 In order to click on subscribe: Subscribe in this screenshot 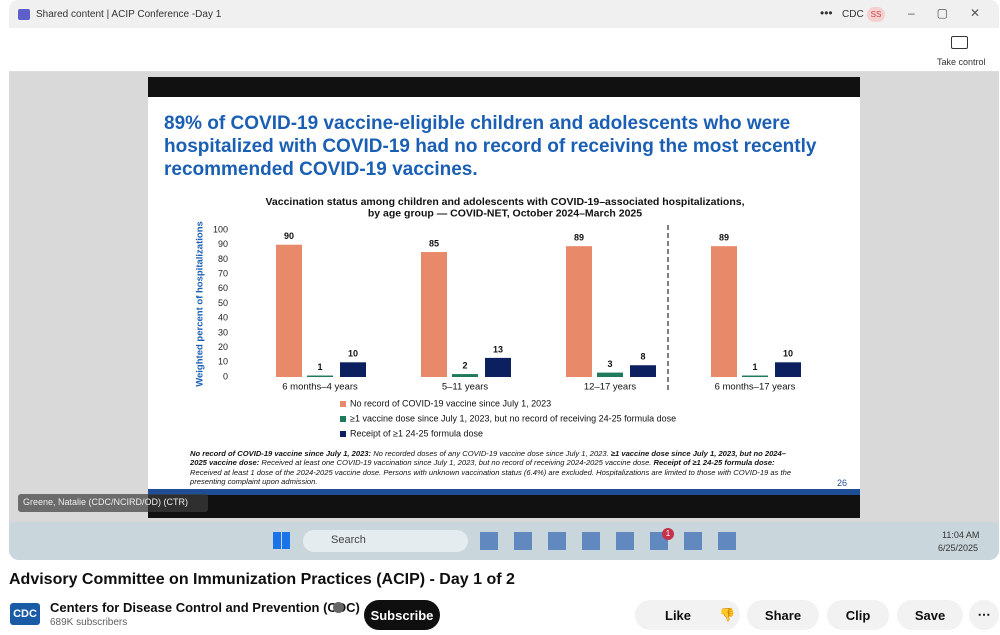, I will do `click(402, 615)`.